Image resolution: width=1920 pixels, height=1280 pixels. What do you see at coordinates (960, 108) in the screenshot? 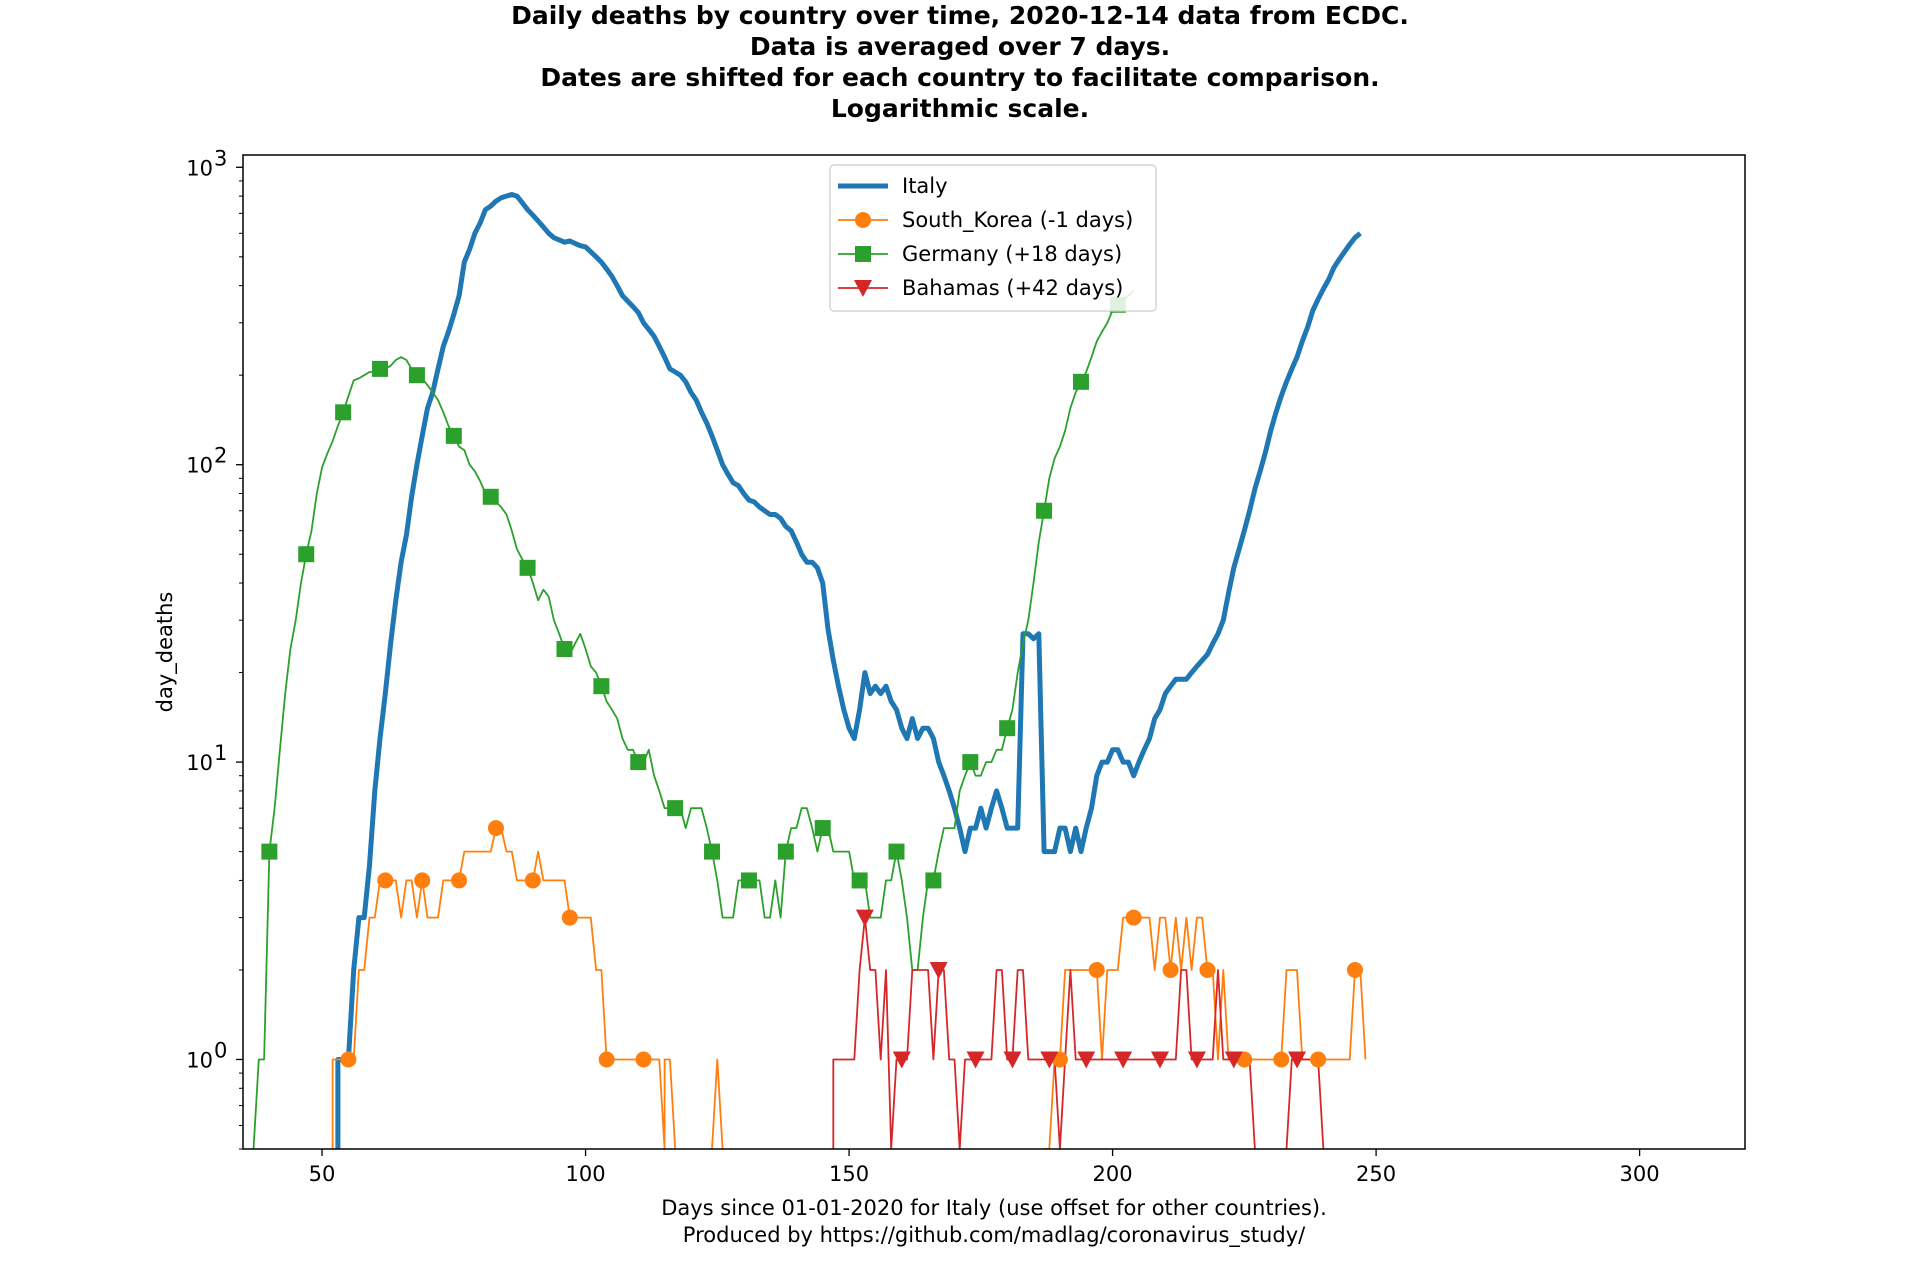
I see `chart-title-line: Logarithmic scale.` at bounding box center [960, 108].